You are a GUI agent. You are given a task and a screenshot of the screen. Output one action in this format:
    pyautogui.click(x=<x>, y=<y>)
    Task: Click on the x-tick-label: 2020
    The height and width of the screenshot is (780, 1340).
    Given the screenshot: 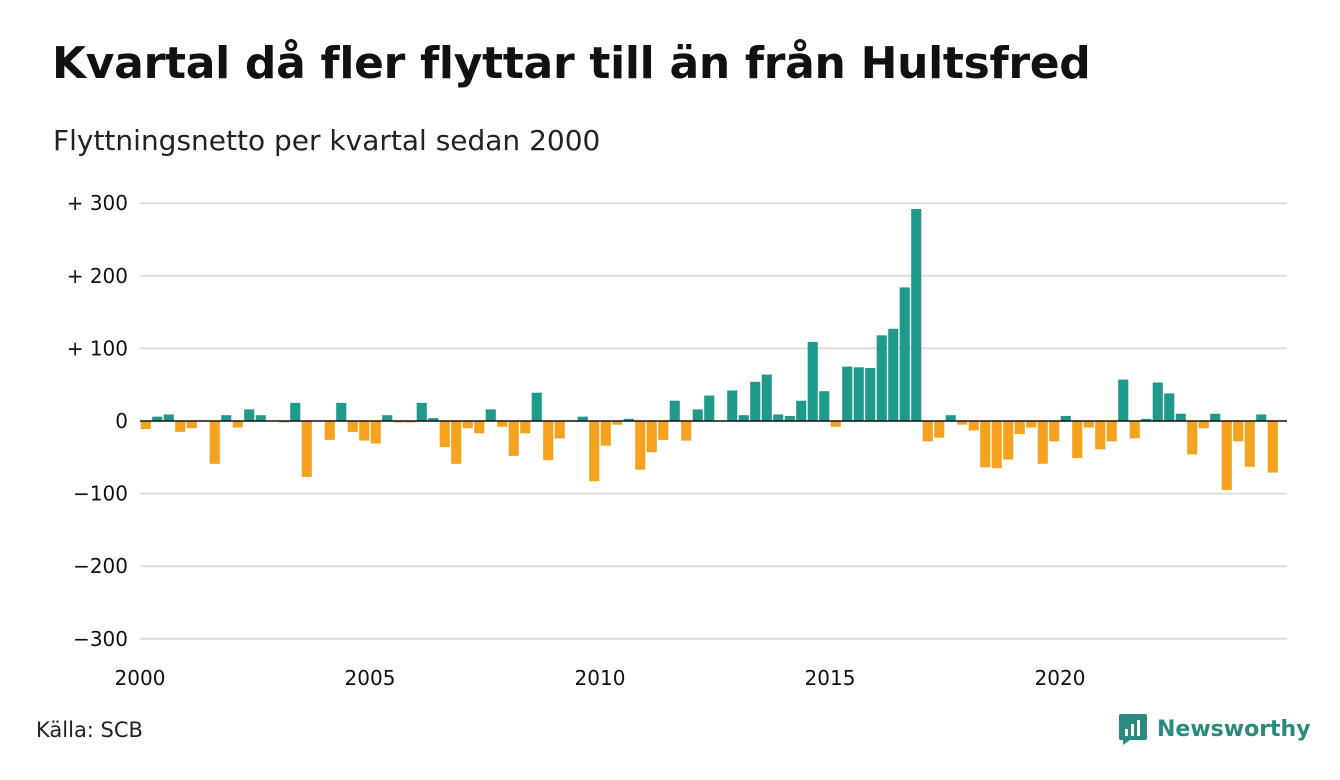 What is the action you would take?
    pyautogui.click(x=1060, y=678)
    